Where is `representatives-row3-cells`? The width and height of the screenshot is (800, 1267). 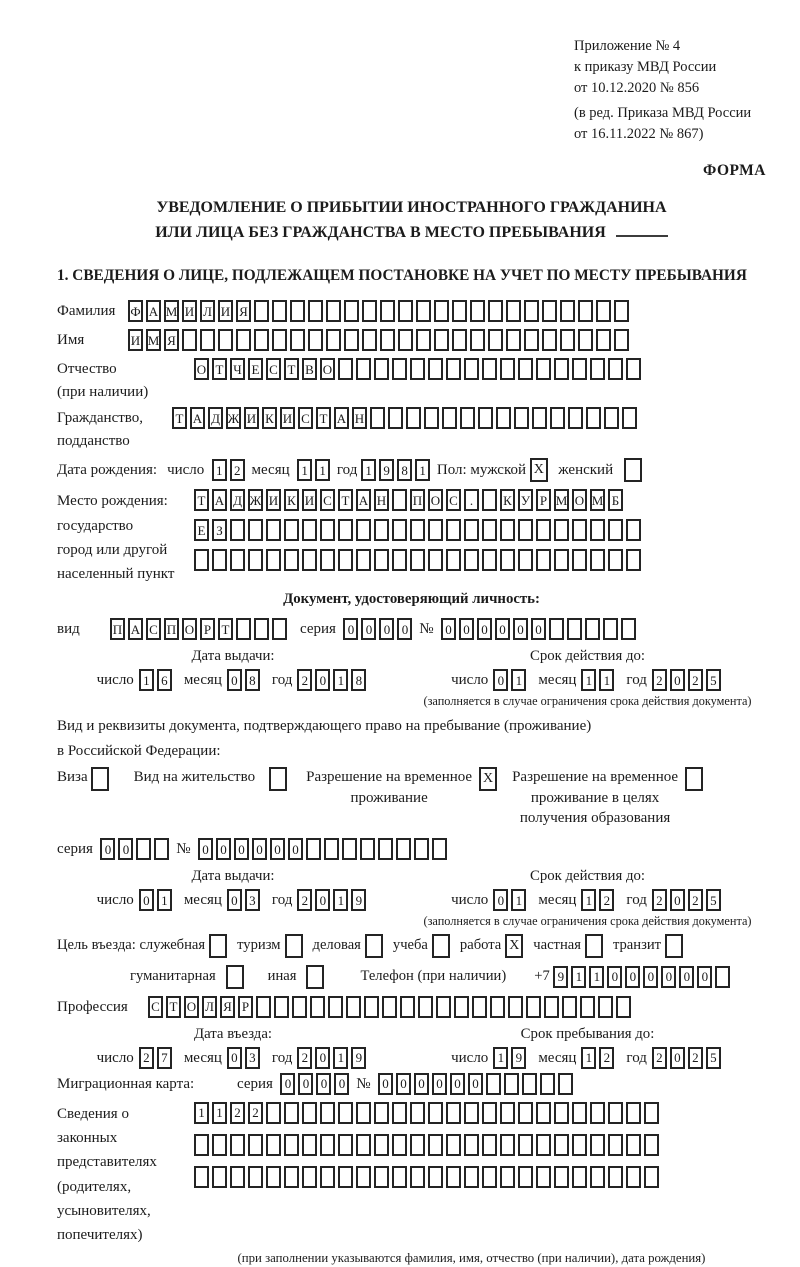
representatives-row3-cells is located at coordinates (428, 1176).